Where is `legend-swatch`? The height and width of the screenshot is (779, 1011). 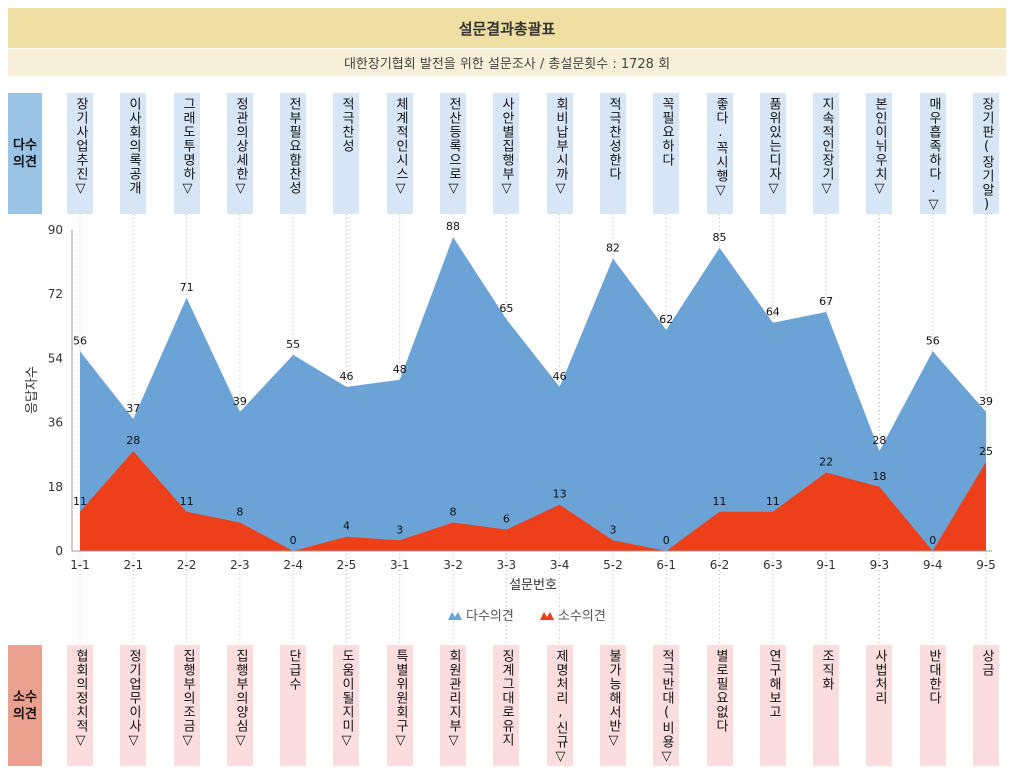 legend-swatch is located at coordinates (547, 616).